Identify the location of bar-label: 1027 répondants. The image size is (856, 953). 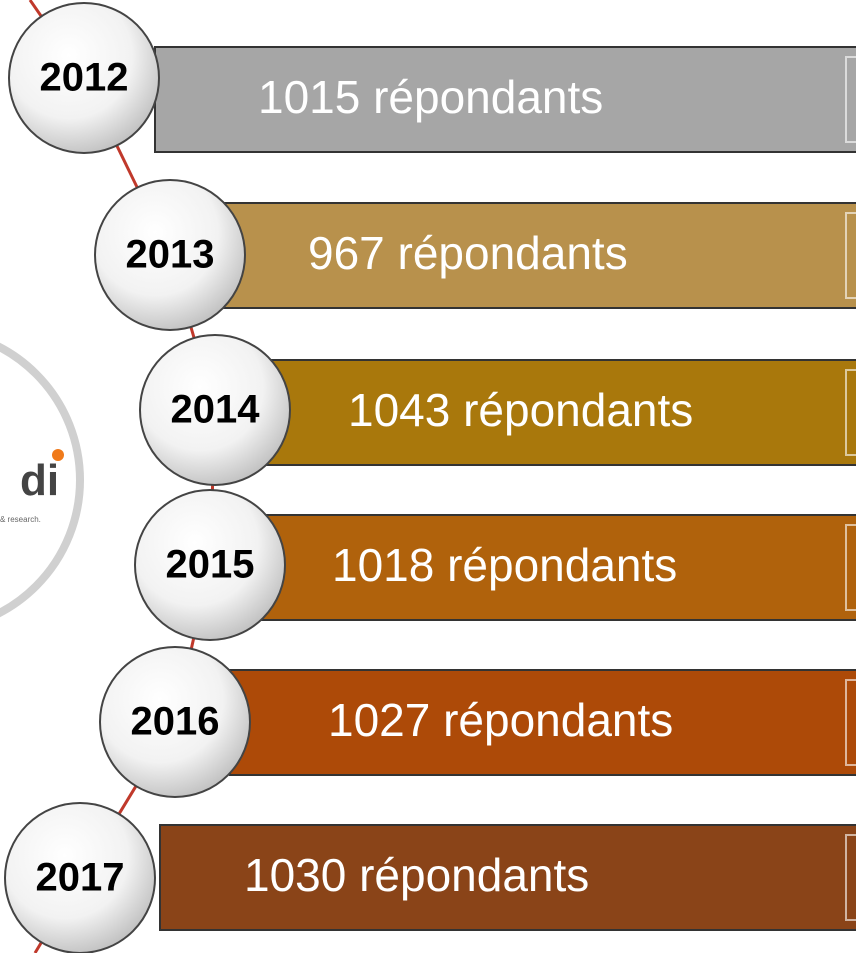
(500, 720).